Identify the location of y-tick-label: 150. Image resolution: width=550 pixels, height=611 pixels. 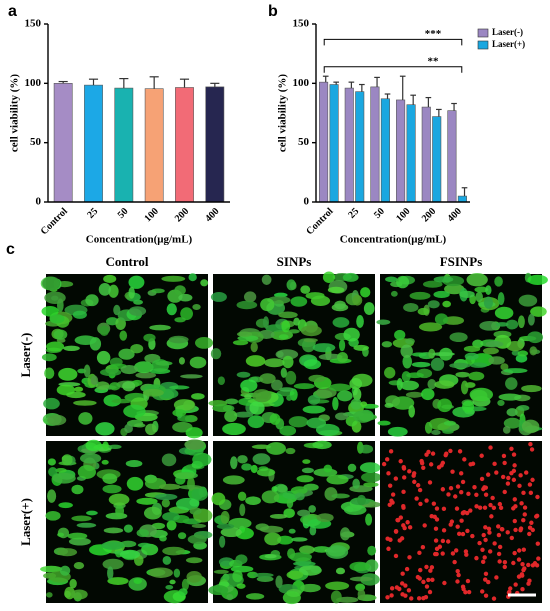
(33, 24).